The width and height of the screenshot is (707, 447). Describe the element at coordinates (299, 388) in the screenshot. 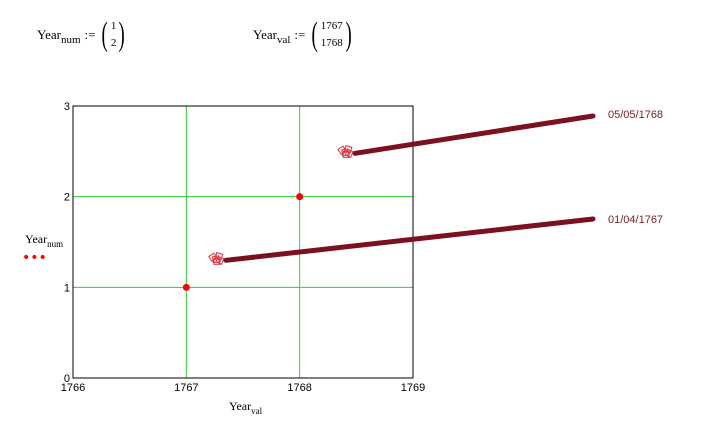

I see `x-tick-label: 1768` at that location.